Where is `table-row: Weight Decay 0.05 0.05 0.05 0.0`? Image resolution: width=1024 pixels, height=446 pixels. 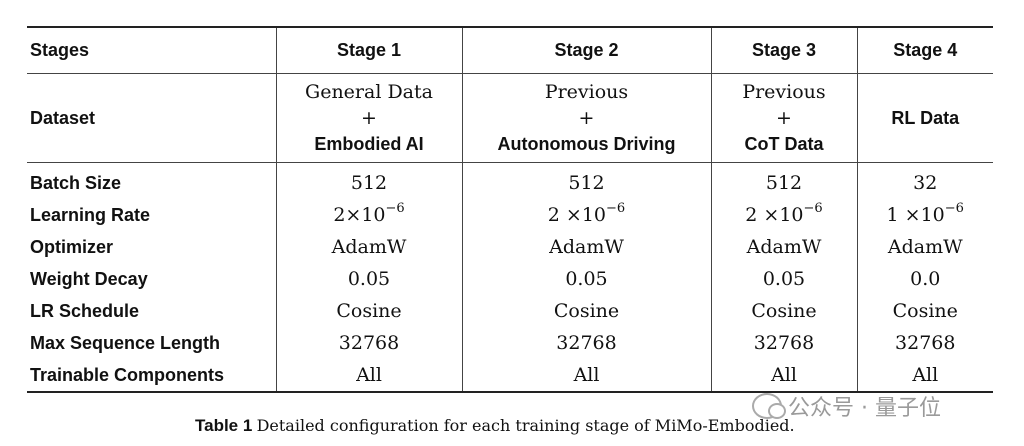 table-row: Weight Decay 0.05 0.05 0.05 0.0 is located at coordinates (510, 279).